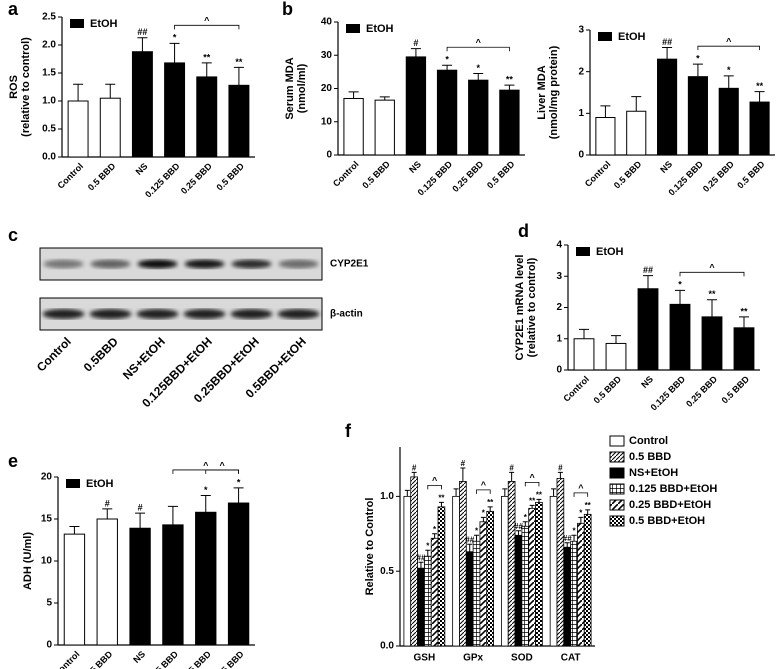 Image resolution: width=784 pixels, height=669 pixels. Describe the element at coordinates (287, 9) in the screenshot. I see `panel-letter: b` at that location.